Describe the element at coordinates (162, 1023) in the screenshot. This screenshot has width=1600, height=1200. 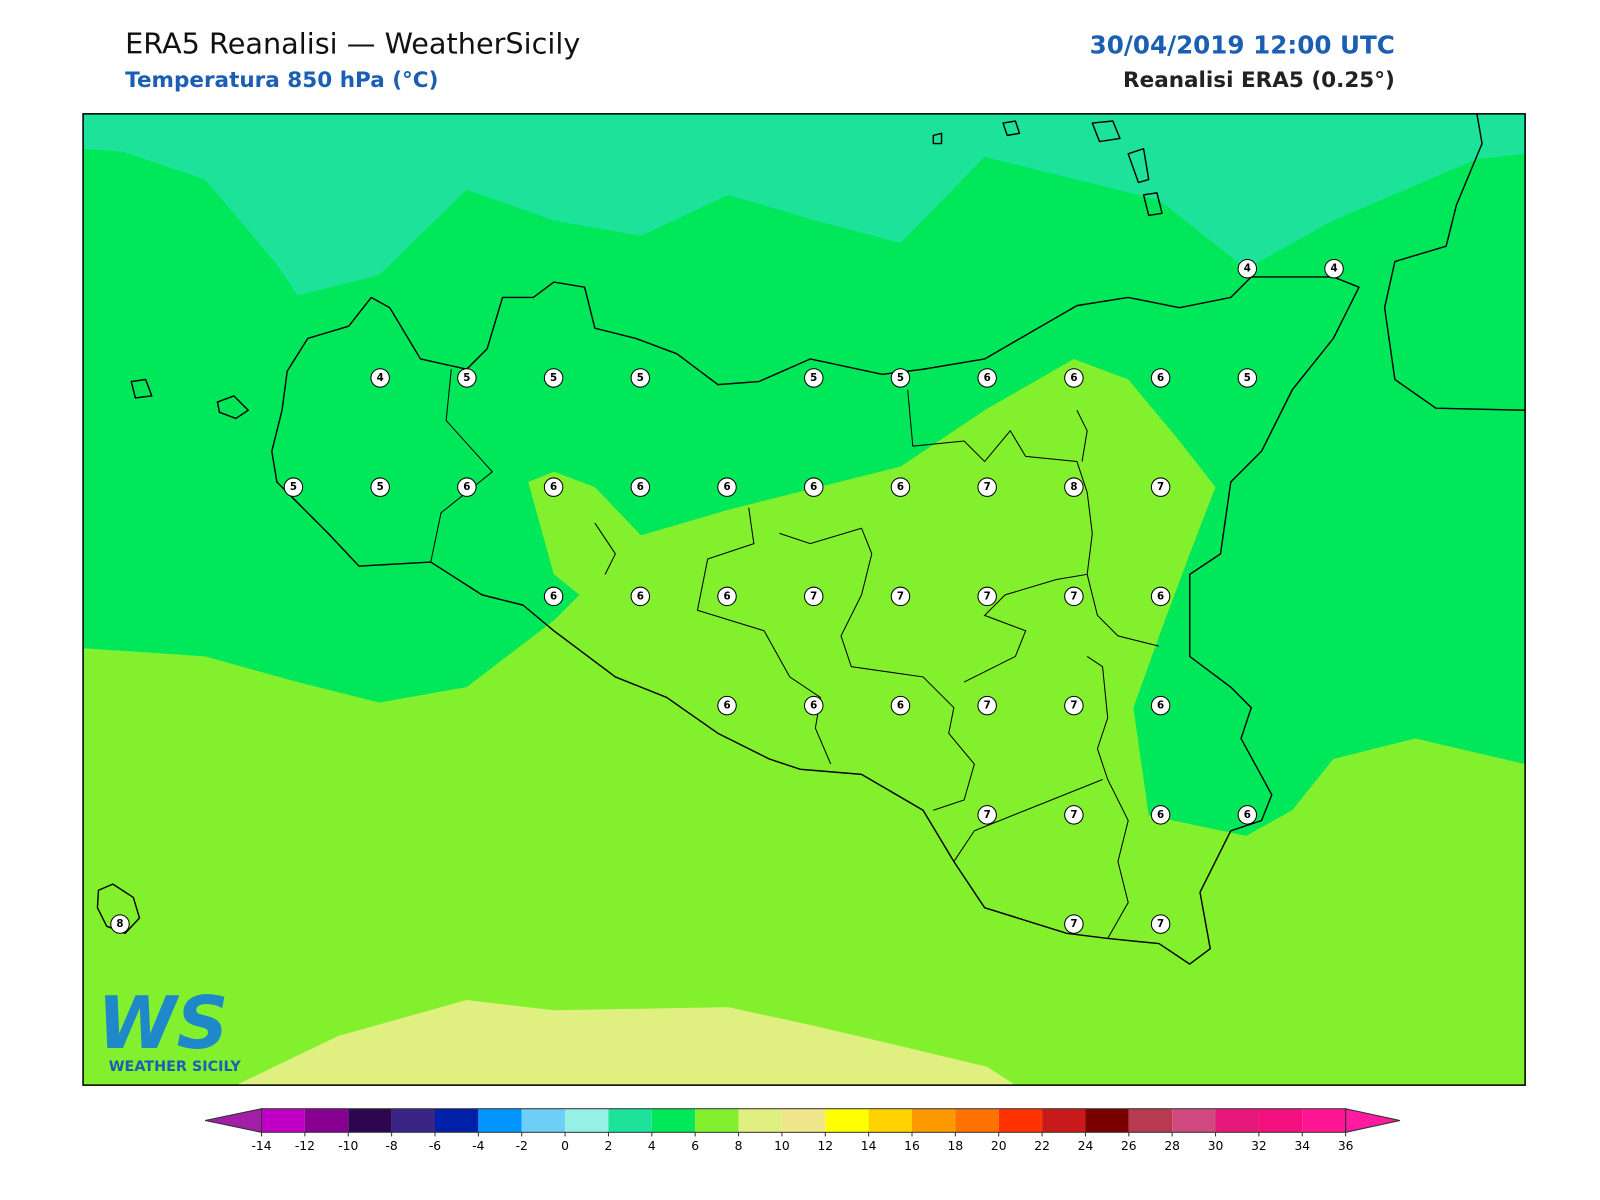
I see `logo-mark: WS` at that location.